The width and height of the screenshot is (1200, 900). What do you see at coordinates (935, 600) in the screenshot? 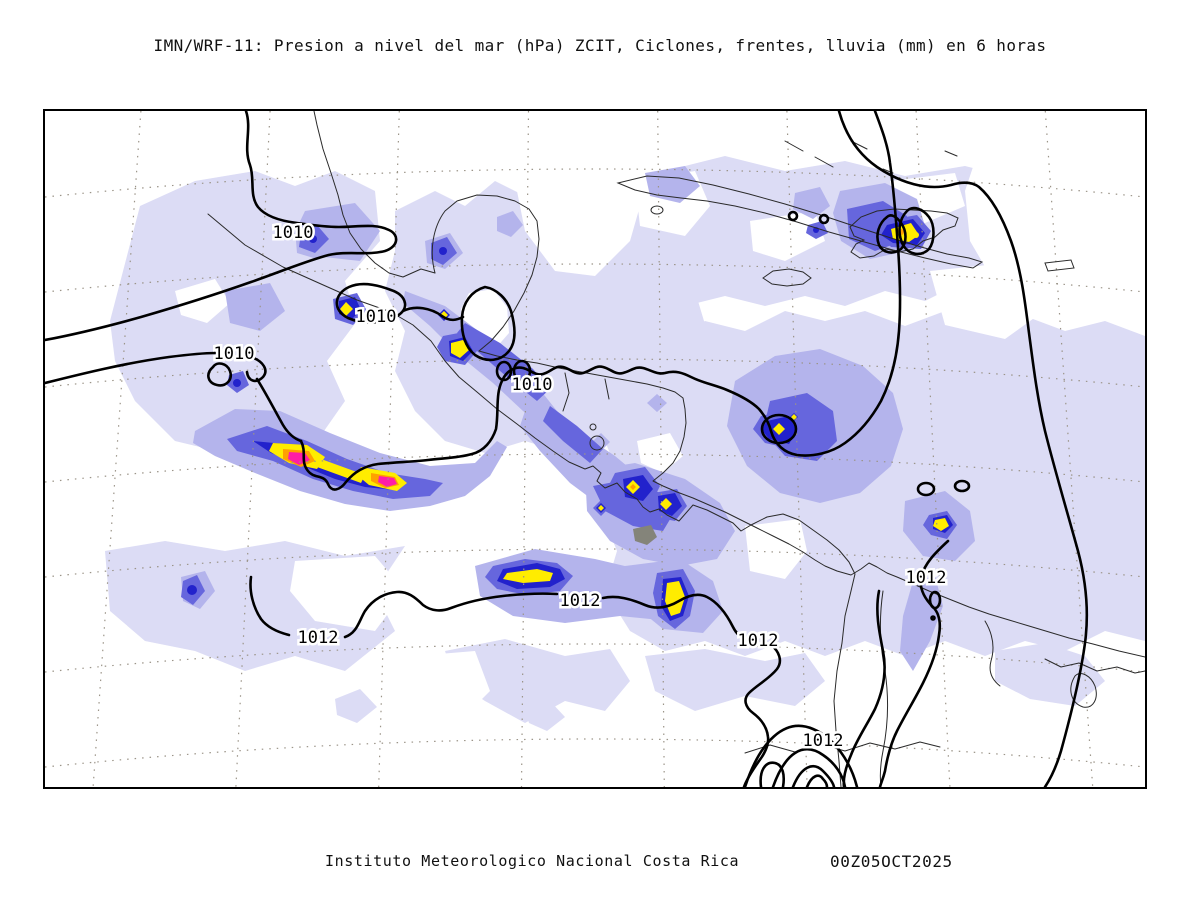
I see `isobar-inner-oval` at bounding box center [935, 600].